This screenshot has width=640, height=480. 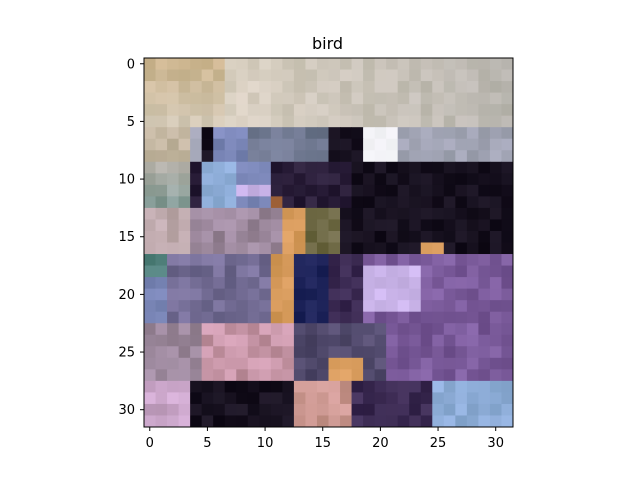 I want to click on x-tick-label: 20, so click(x=380, y=443).